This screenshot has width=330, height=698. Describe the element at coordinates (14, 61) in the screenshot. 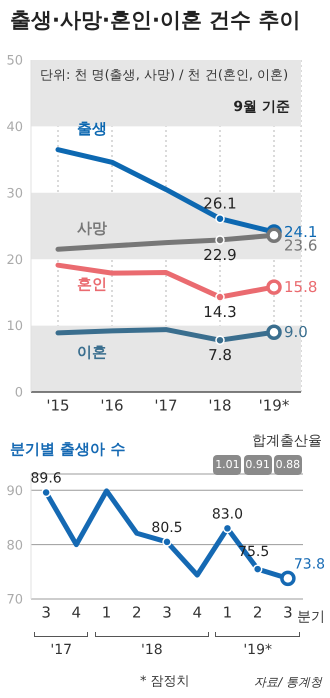

I see `y-tick-label: 50` at that location.